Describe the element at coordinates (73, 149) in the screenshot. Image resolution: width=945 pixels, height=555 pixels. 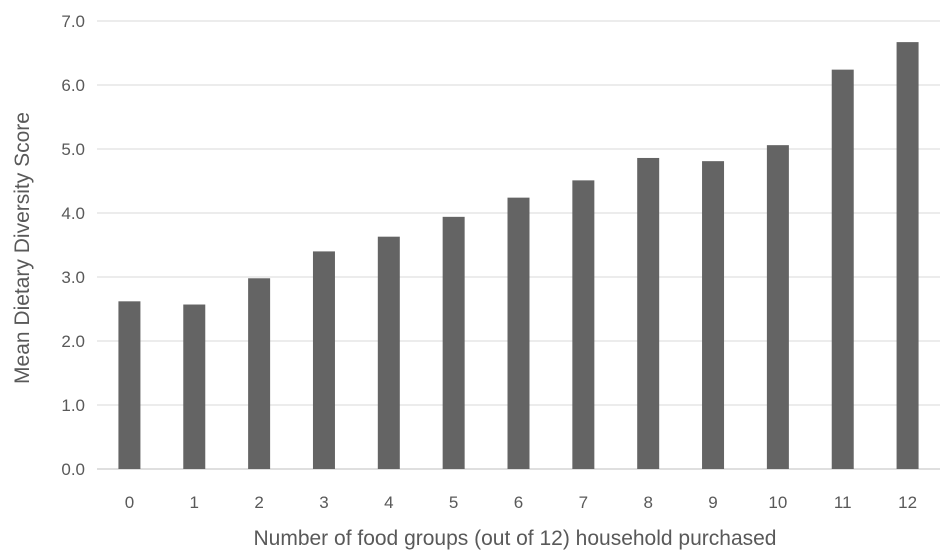
I see `y-tick-label: 5.0` at that location.